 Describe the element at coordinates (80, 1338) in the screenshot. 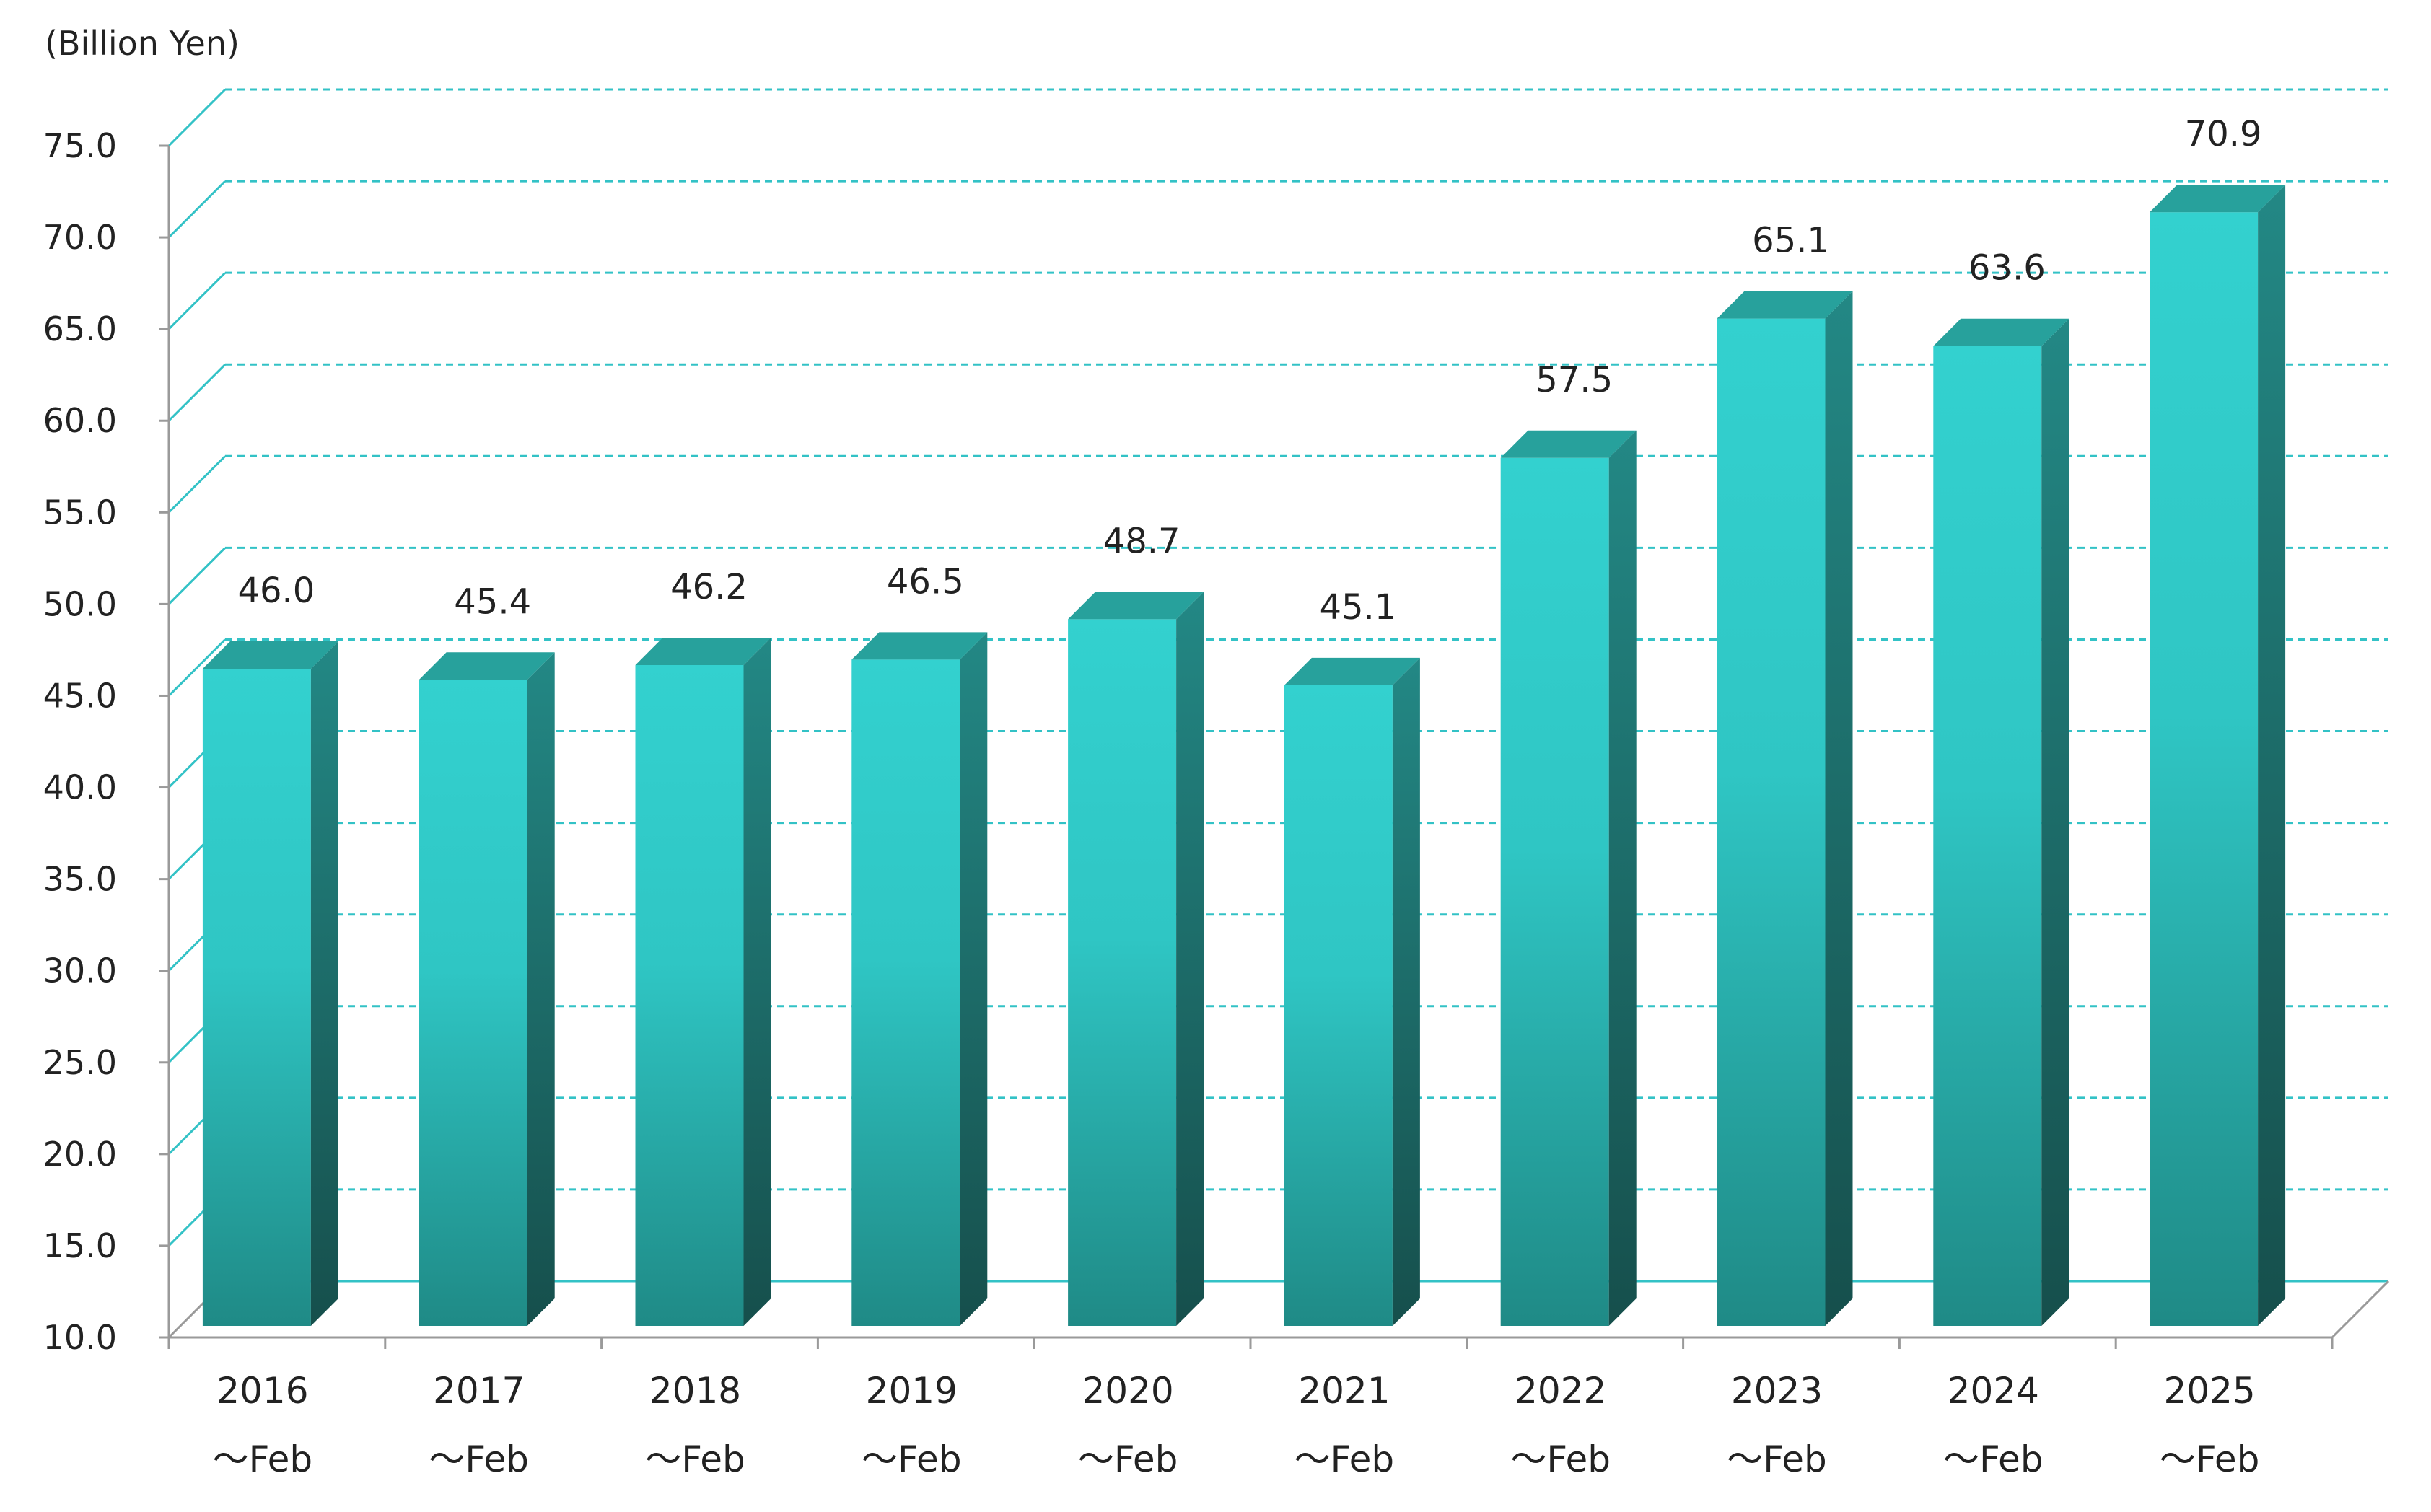

I see `y-tick-label: 10.0` at that location.